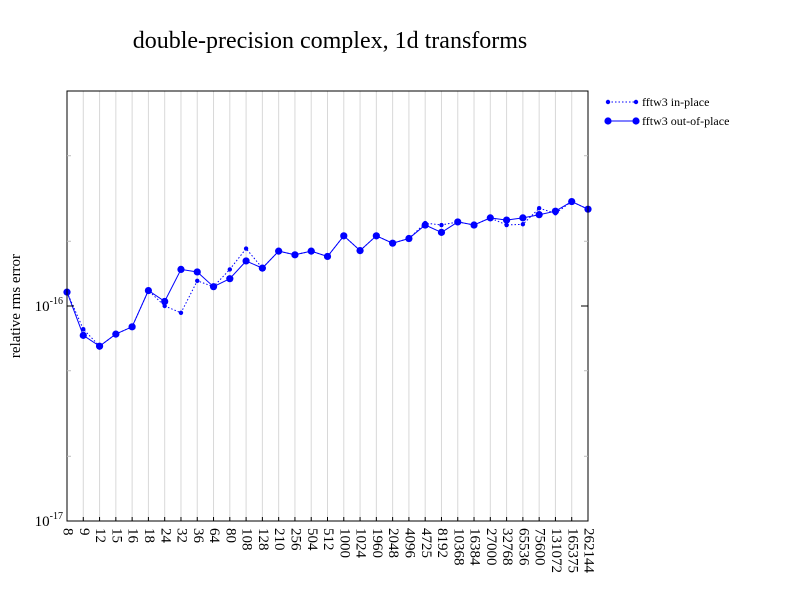  Describe the element at coordinates (426, 543) in the screenshot. I see `x-tick-label: 4725` at that location.